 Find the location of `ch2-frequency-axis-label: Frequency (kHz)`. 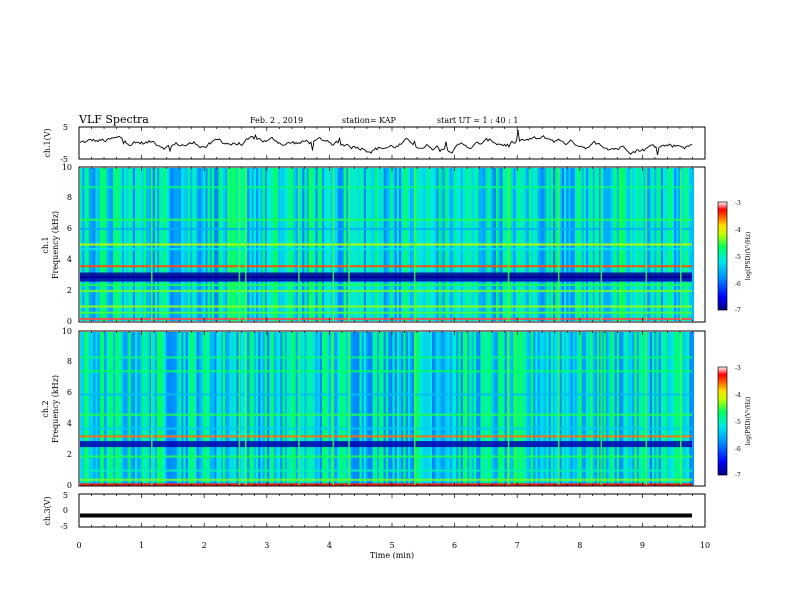

ch2-frequency-axis-label: Frequency (kHz) is located at coordinates (55, 409).